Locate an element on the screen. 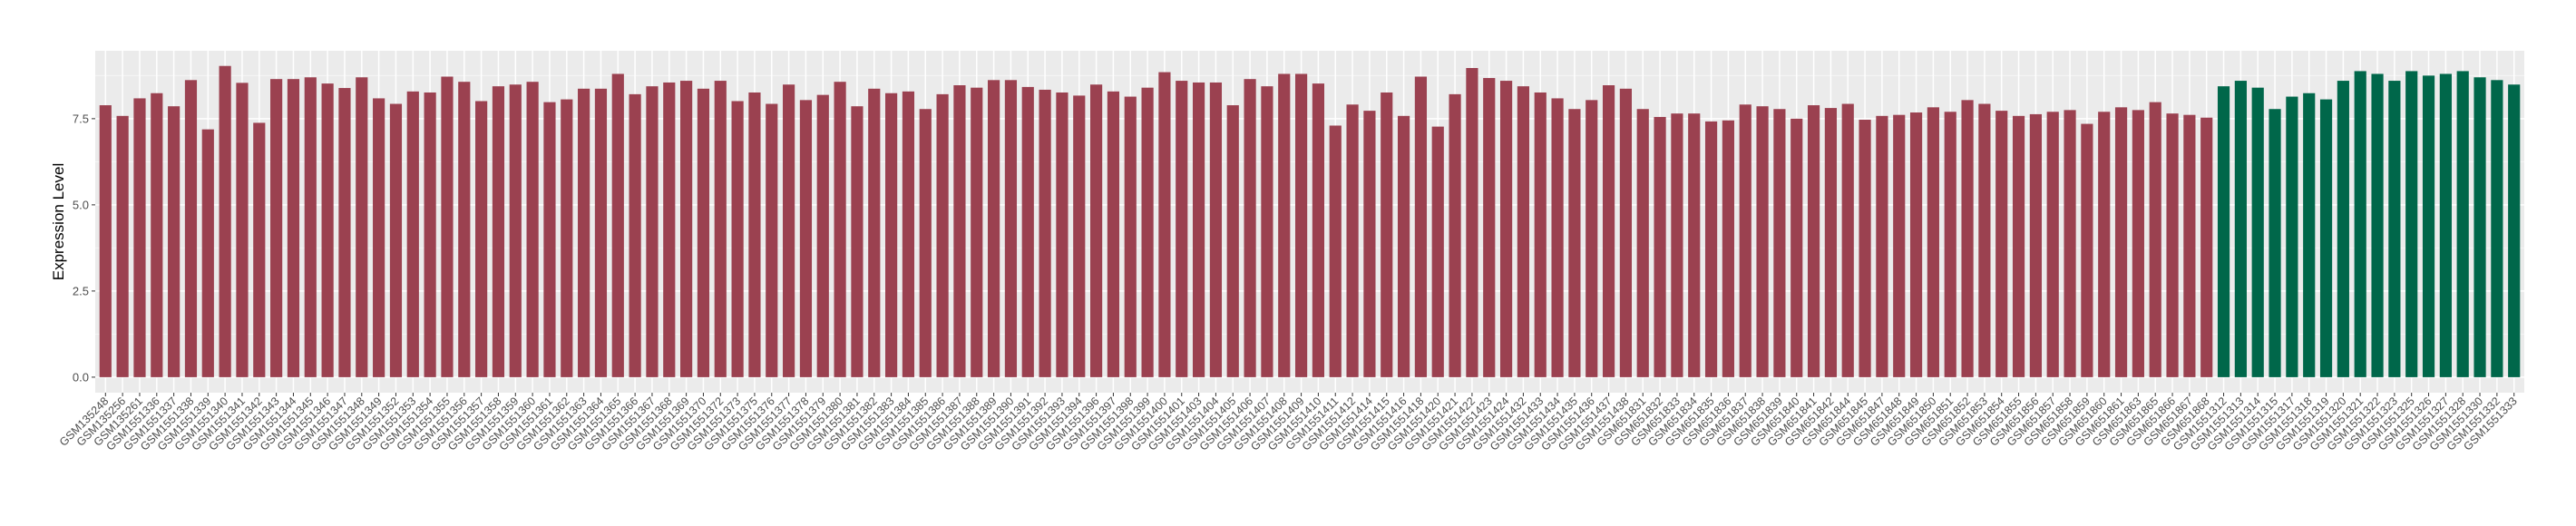 The height and width of the screenshot is (526, 2576). bar-GSM1551345 is located at coordinates (310, 227).